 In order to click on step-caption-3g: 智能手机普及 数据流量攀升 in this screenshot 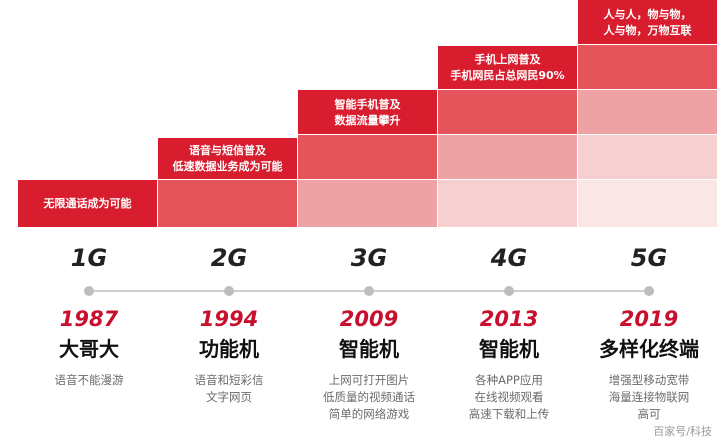, I will do `click(367, 113)`.